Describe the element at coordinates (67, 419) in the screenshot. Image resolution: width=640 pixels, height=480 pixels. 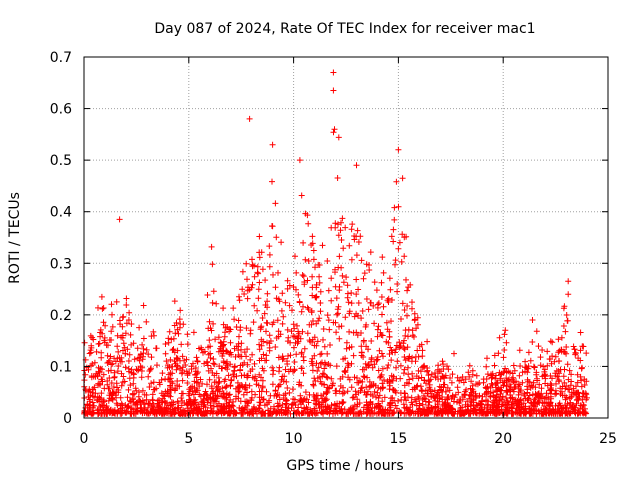
I see `y-tick-label: 0` at that location.